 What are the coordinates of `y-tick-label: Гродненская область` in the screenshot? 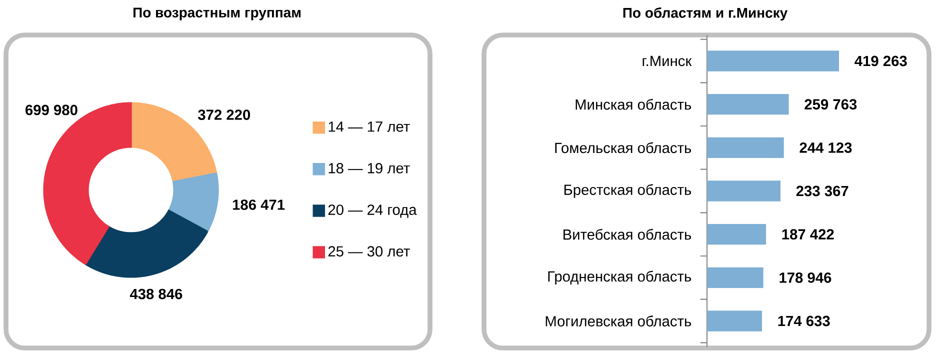 It's located at (620, 277).